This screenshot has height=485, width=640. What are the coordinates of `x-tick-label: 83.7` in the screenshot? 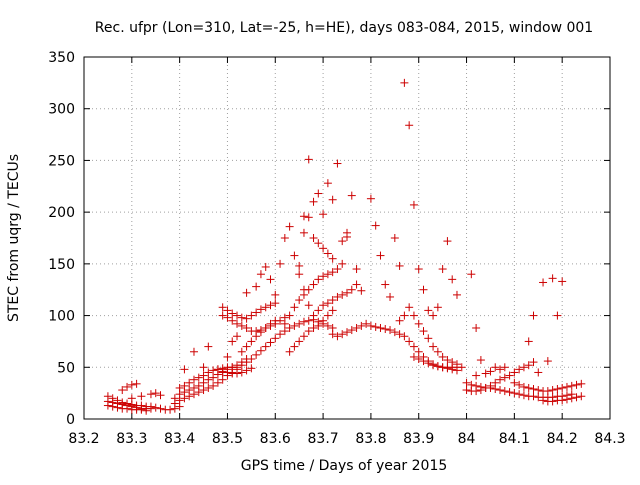 It's located at (323, 439).